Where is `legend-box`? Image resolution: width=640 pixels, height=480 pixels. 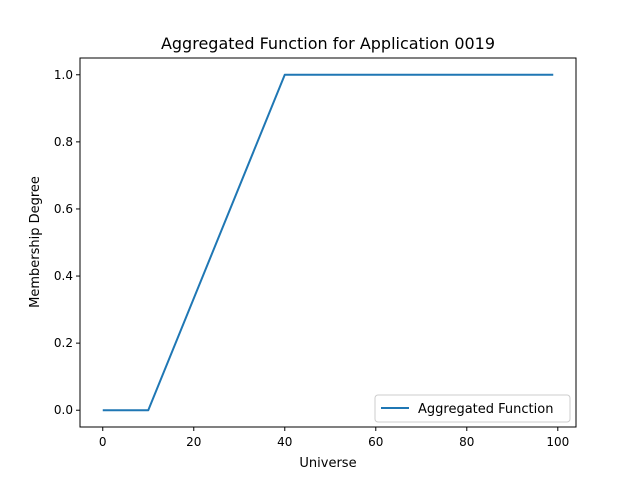 legend-box is located at coordinates (472, 408).